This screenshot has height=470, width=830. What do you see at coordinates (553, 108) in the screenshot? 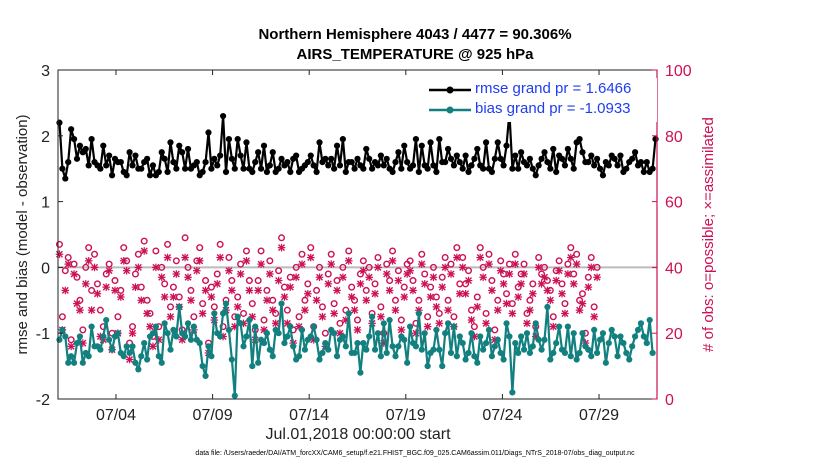
I see `legend-label-bias: bias grand pr = -1.0933` at bounding box center [553, 108].